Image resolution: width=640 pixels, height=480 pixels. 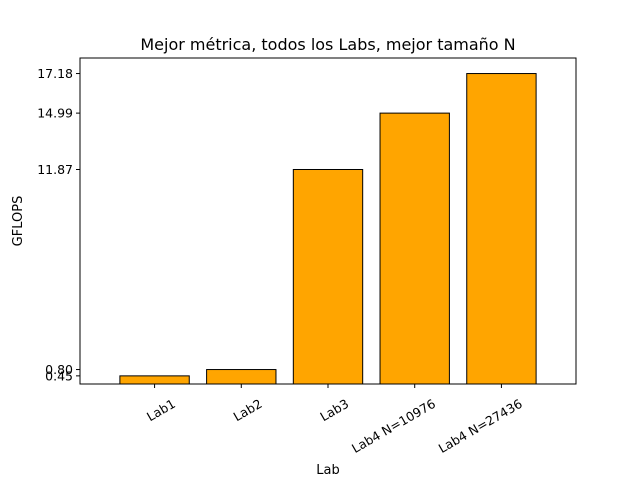 I want to click on y-tick-label-3: 14.99, so click(x=55, y=113).